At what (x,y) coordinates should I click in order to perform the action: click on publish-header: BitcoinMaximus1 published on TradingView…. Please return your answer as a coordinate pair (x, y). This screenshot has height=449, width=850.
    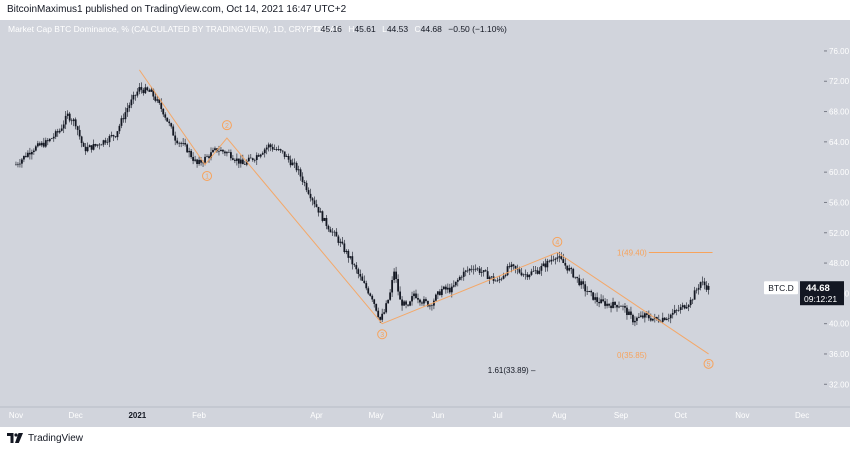
    Looking at the image, I should click on (425, 10).